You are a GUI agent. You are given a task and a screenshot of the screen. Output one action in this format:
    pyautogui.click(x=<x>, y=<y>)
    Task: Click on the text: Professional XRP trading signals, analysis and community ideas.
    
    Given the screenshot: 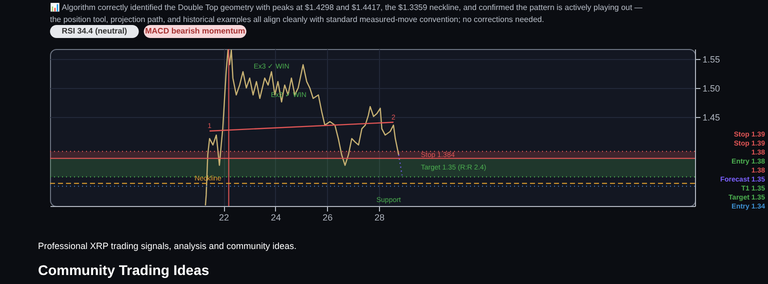 What is the action you would take?
    pyautogui.click(x=167, y=246)
    